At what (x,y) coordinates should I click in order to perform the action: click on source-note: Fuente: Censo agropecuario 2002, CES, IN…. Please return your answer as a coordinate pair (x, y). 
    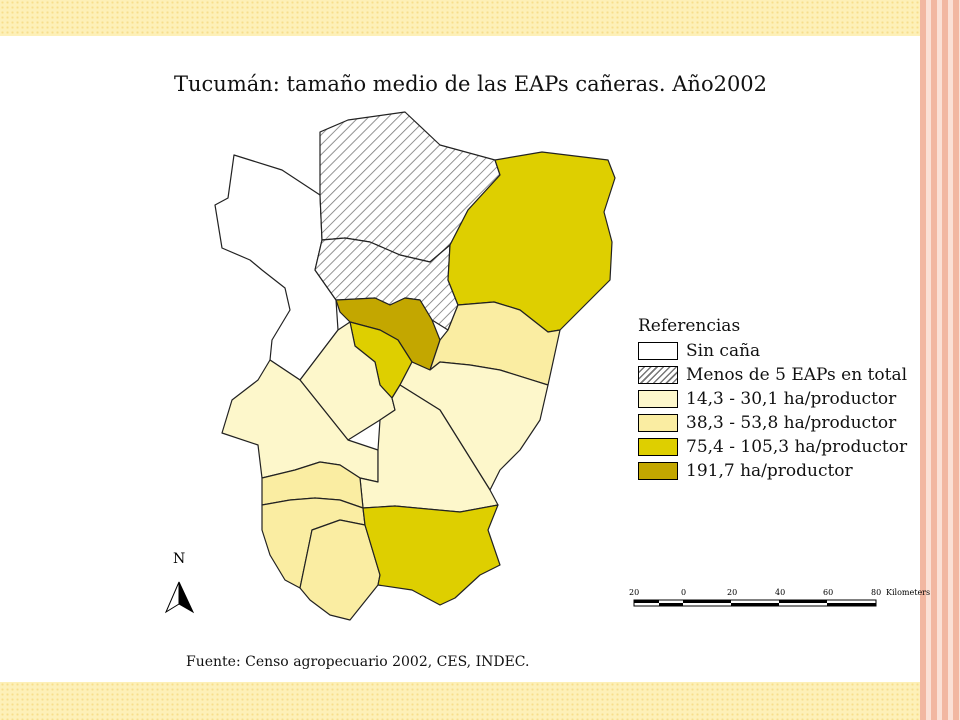
    Looking at the image, I should click on (358, 662).